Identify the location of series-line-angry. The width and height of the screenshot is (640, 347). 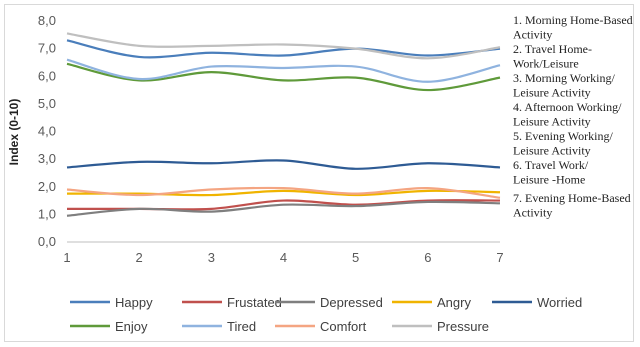
(283, 193).